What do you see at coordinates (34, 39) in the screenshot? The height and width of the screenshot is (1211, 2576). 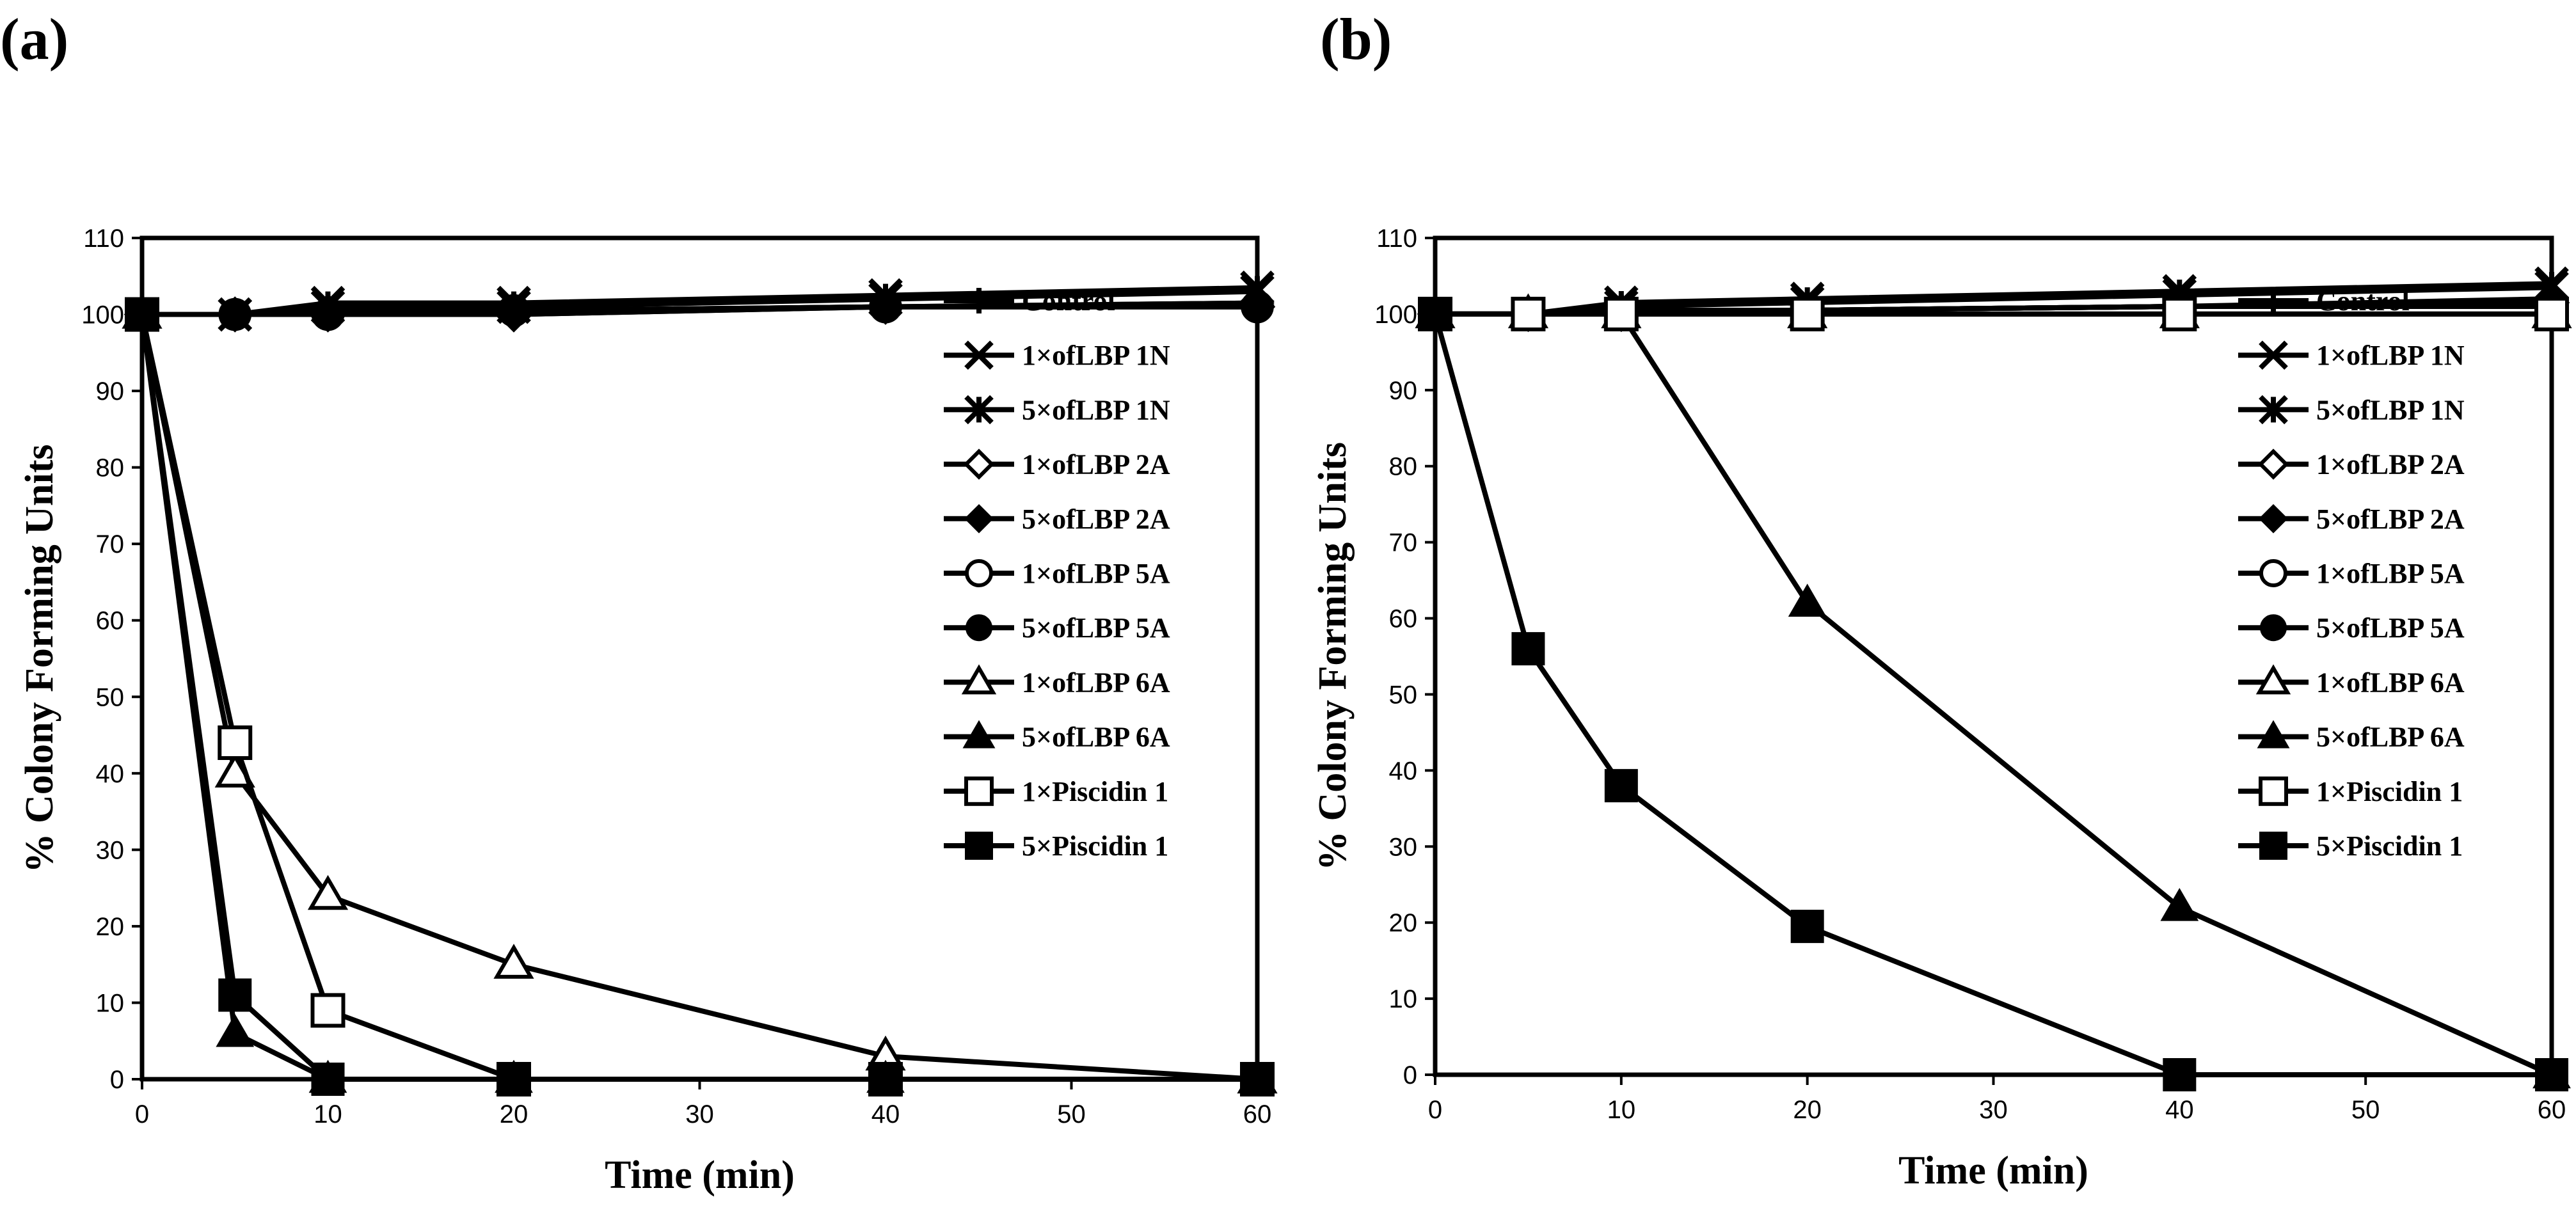 I see `panel-label: (a)` at bounding box center [34, 39].